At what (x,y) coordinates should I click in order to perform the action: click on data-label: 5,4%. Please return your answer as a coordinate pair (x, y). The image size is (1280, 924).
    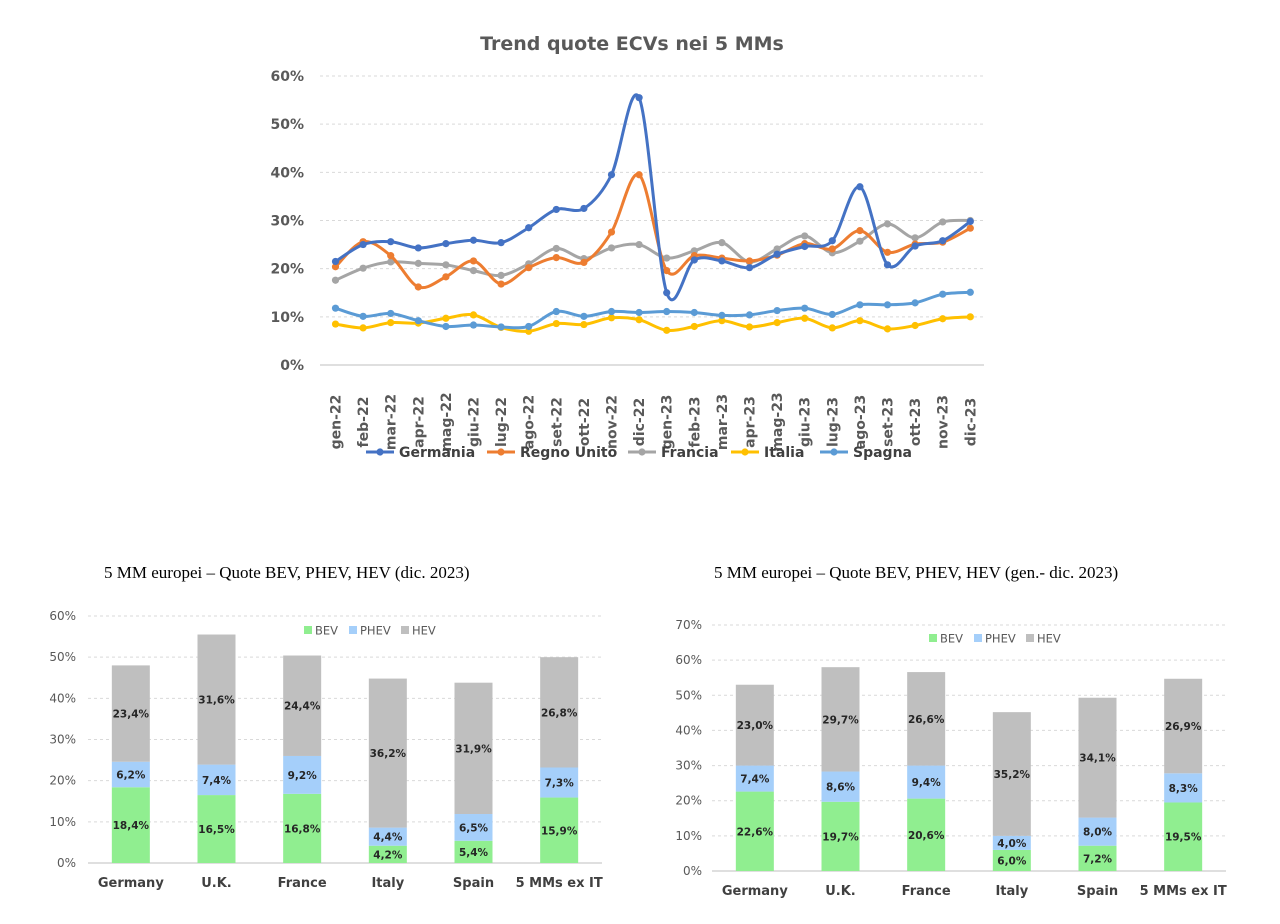
    Looking at the image, I should click on (474, 853).